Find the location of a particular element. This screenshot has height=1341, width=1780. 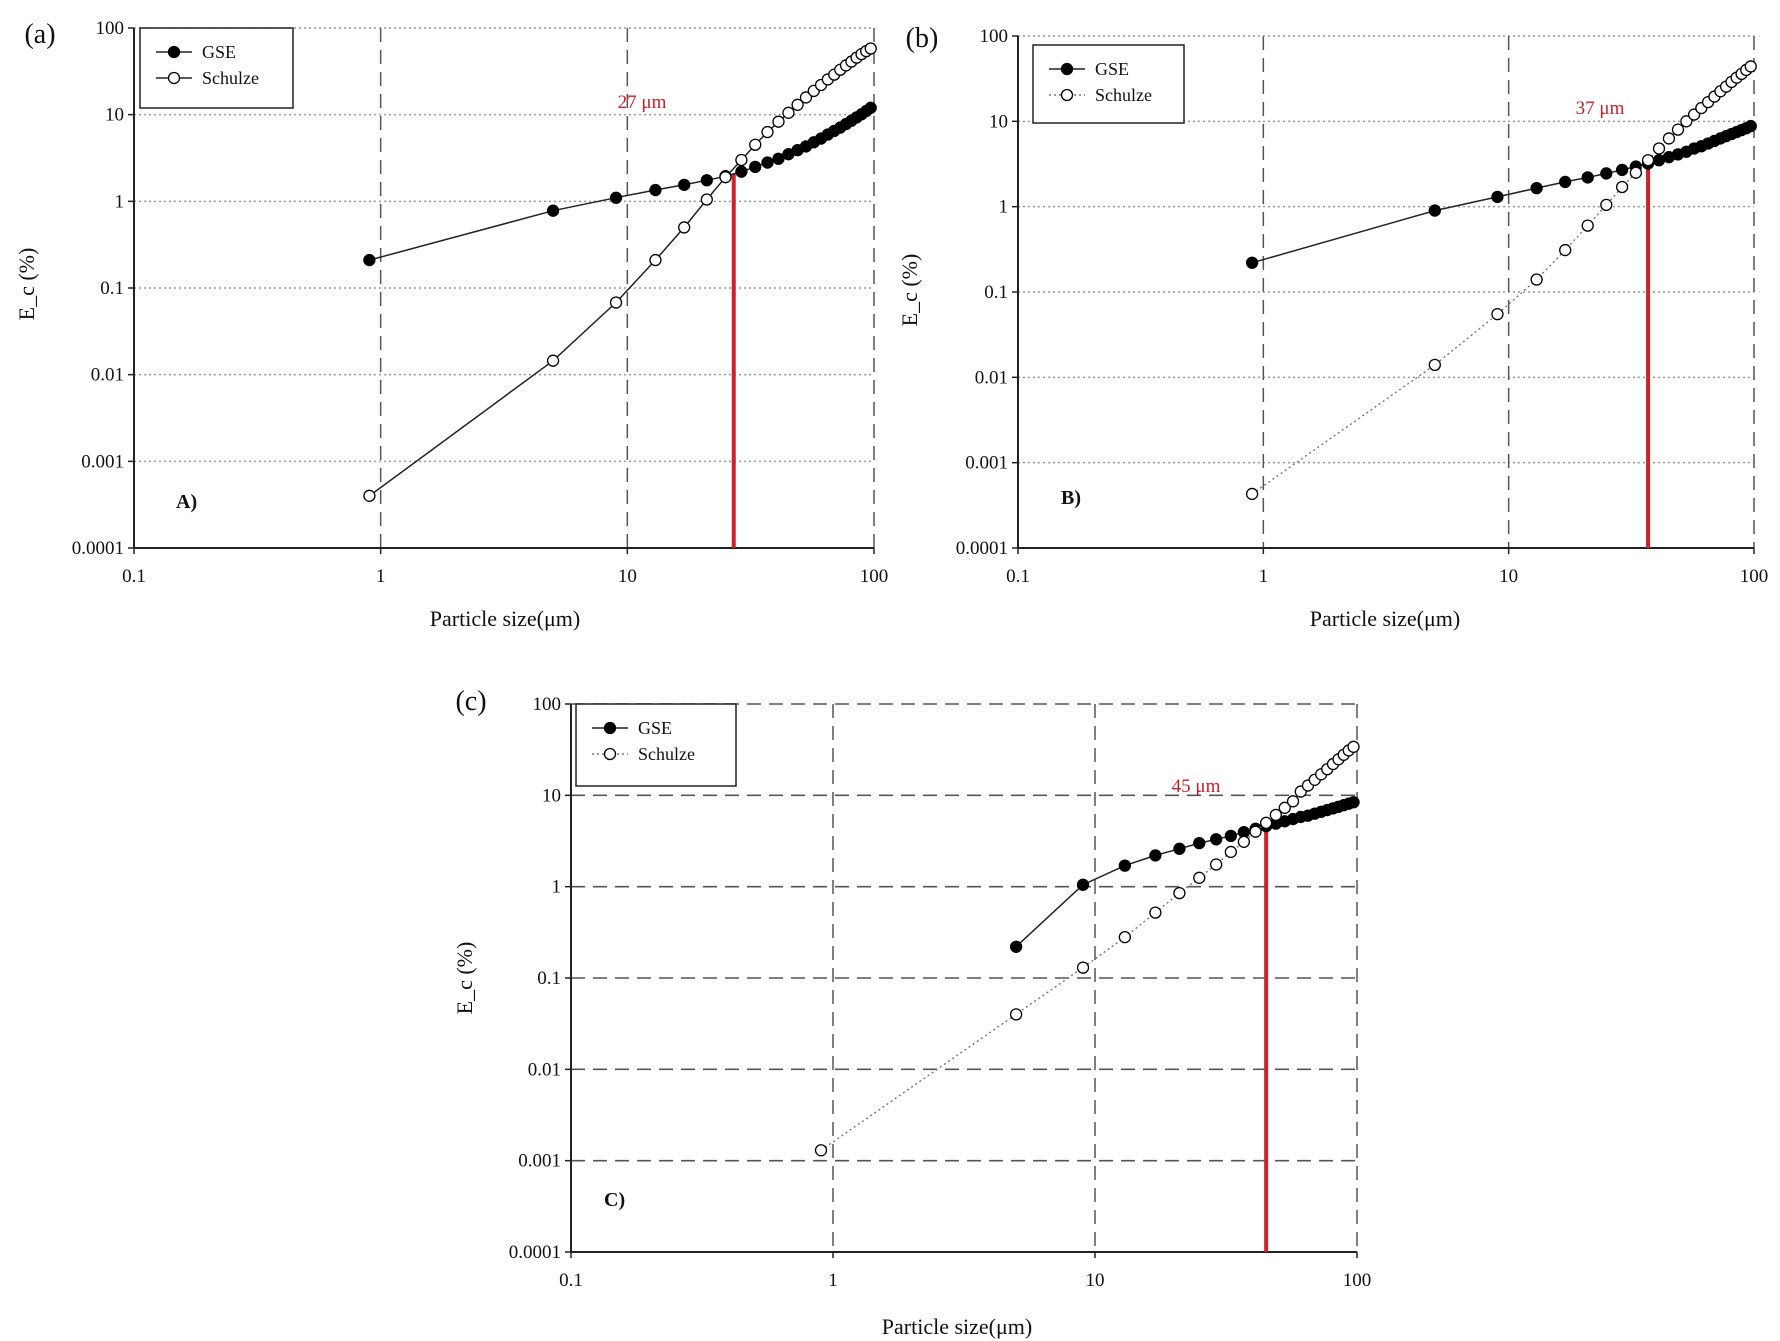

cutoff-label: 45 μm is located at coordinates (1196, 786).